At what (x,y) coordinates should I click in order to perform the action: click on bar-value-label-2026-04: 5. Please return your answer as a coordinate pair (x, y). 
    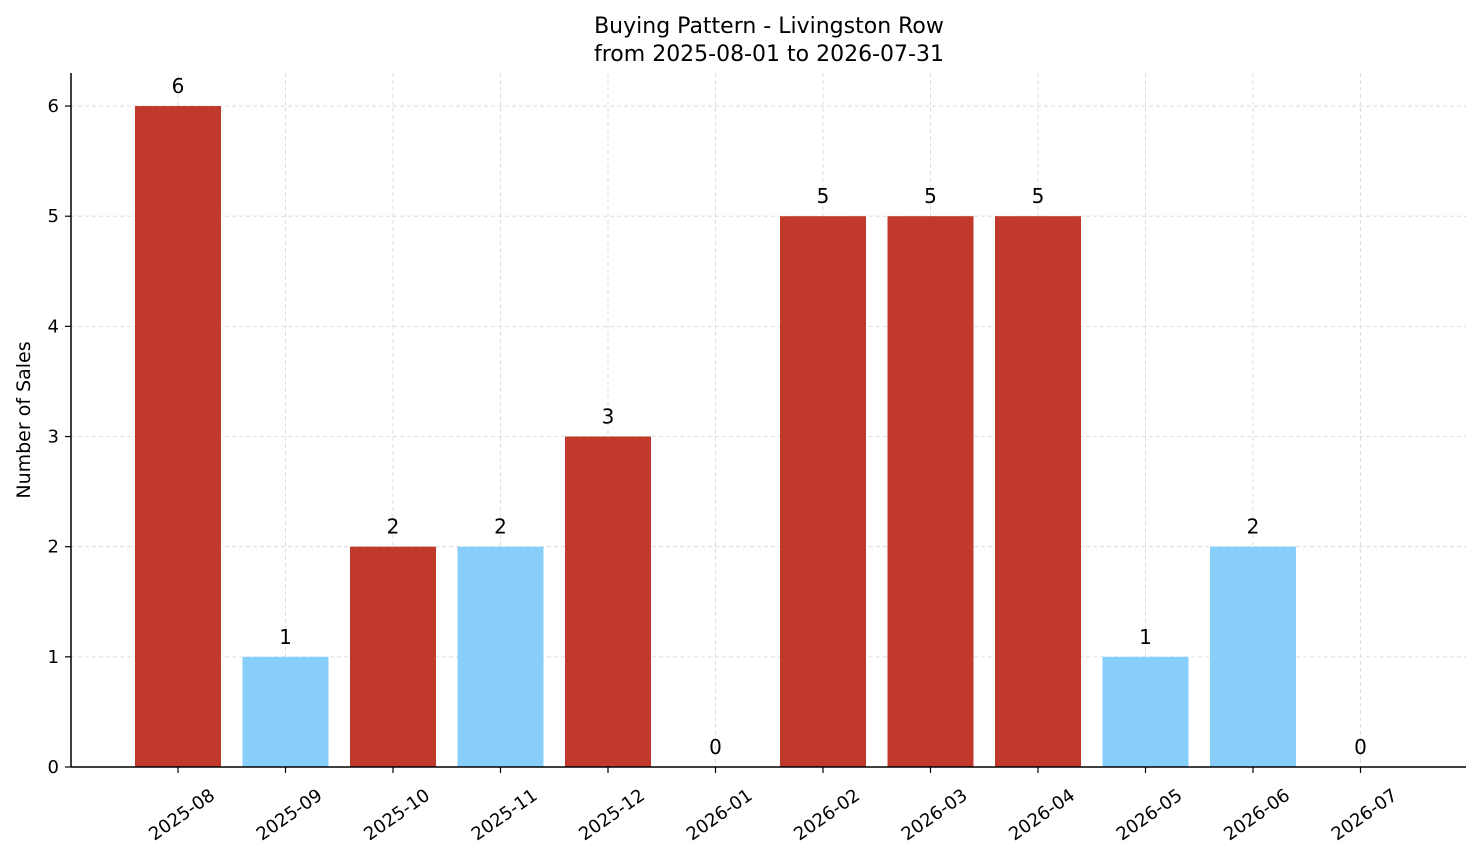
    Looking at the image, I should click on (1038, 196).